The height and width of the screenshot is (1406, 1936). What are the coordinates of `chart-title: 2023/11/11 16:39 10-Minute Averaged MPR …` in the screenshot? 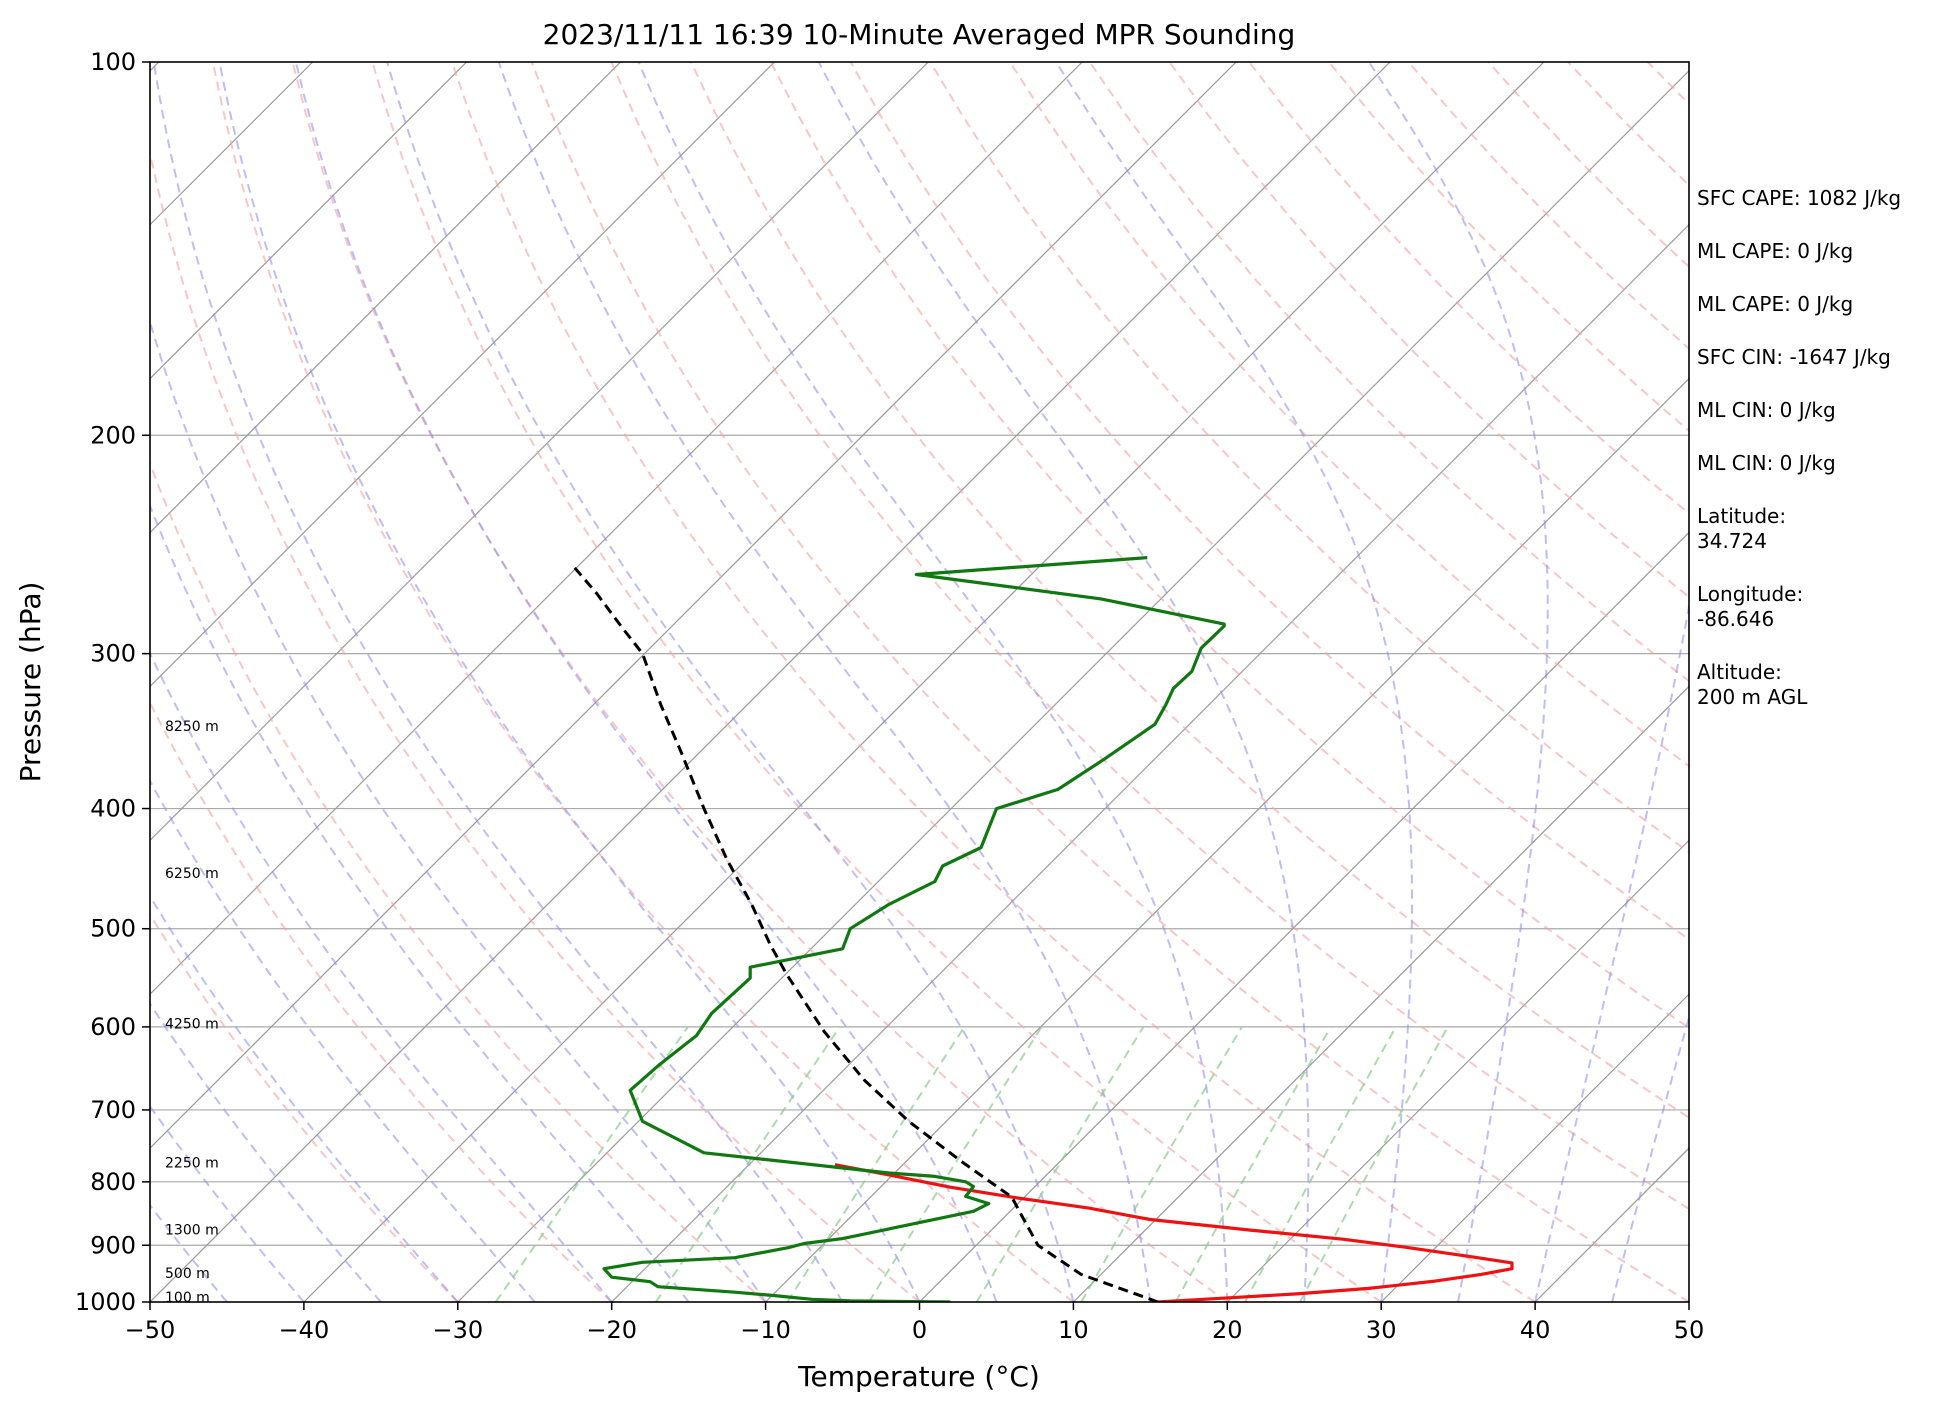 It's located at (919, 34).